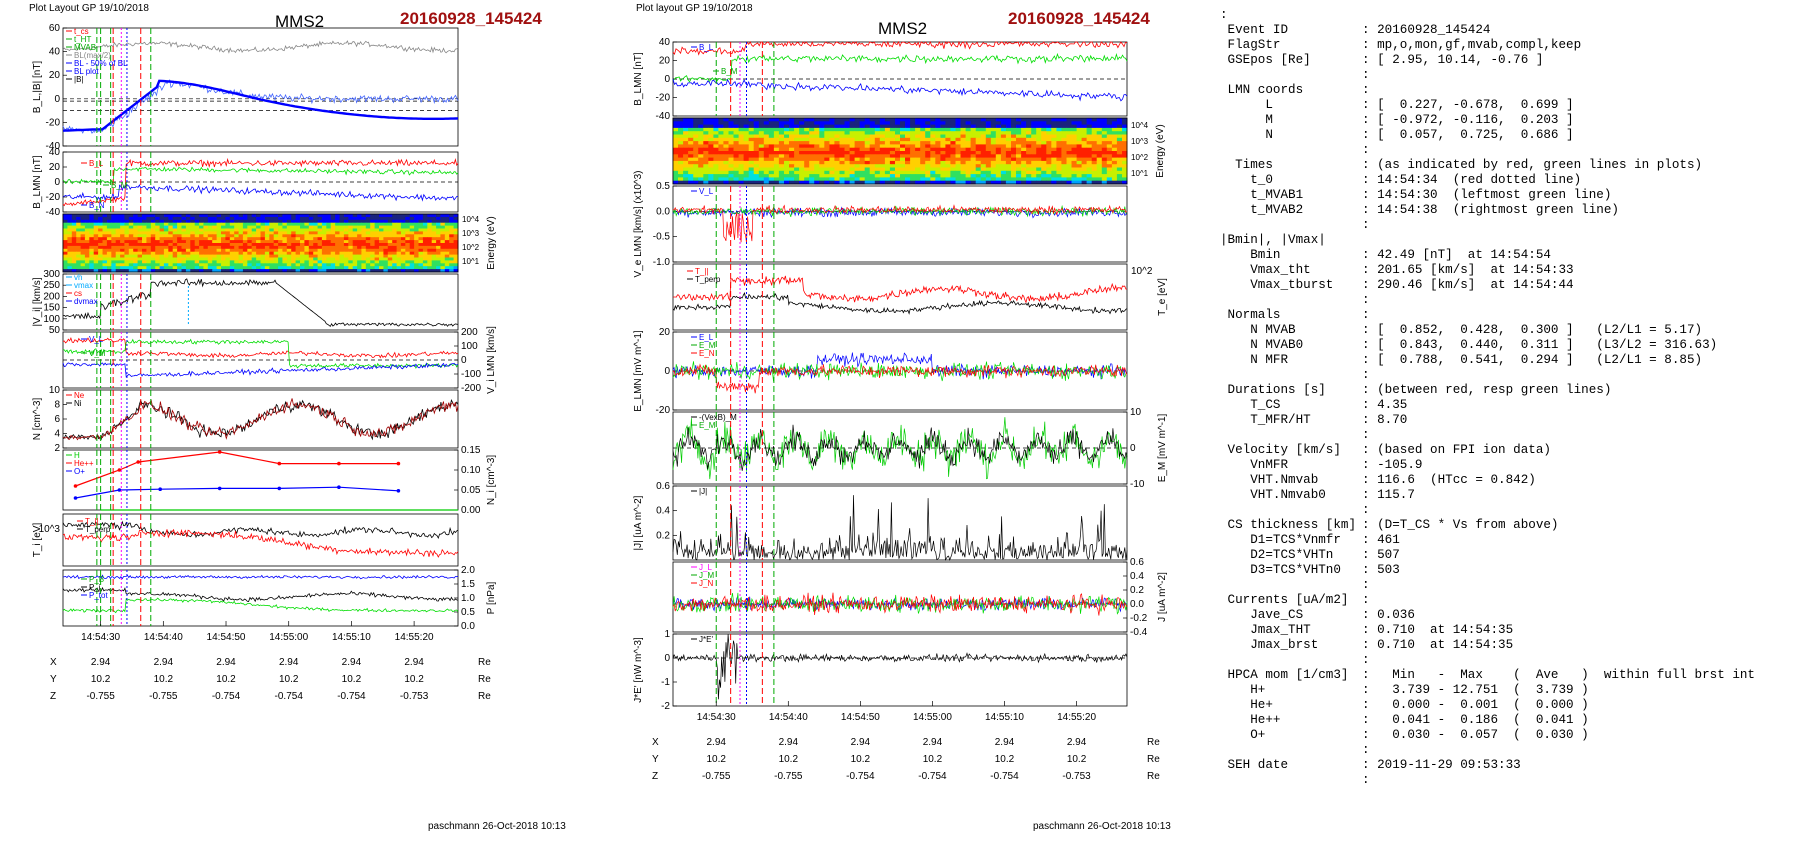 The image size is (1804, 846). Describe the element at coordinates (1558, 675) in the screenshot. I see `summary-value: : Min - Max ( Ave ) within full brst int` at that location.